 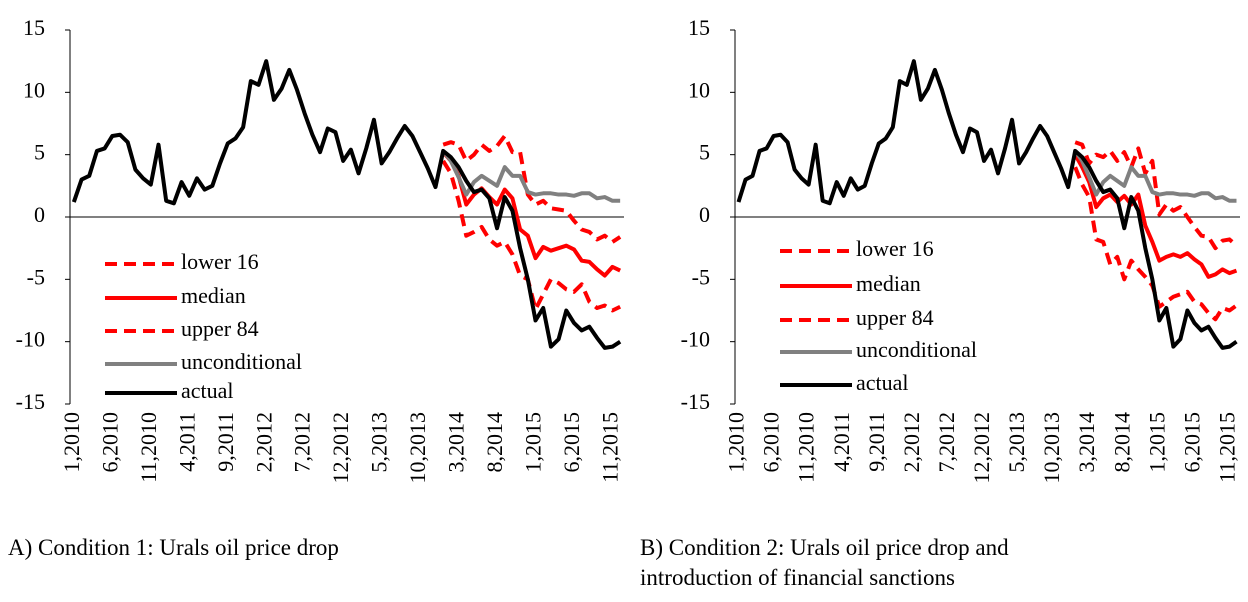 I want to click on caption: A) Condition 1: Urals oil price drop, so click(x=173, y=547).